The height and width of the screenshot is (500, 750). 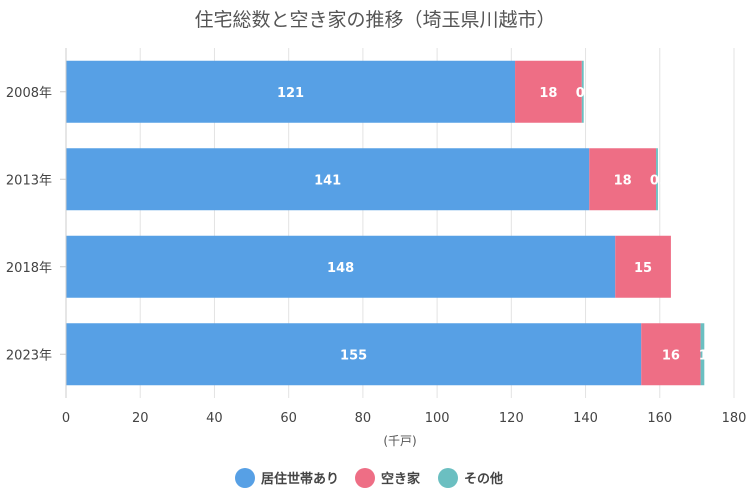 What do you see at coordinates (511, 418) in the screenshot?
I see `x-tick-label: 120` at bounding box center [511, 418].